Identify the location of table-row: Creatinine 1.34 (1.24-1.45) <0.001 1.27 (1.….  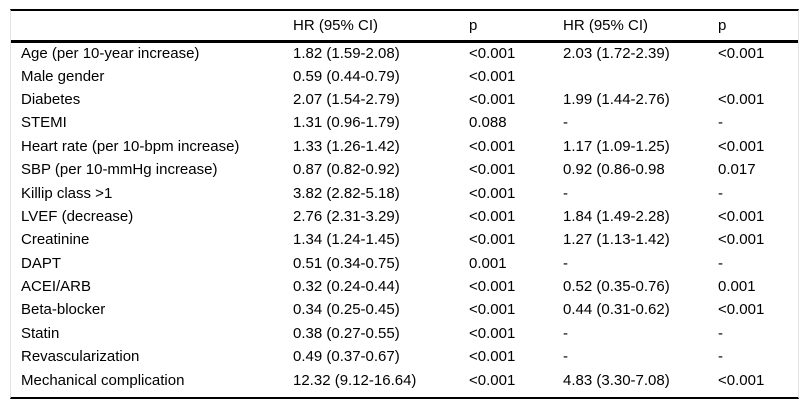
(404, 239).